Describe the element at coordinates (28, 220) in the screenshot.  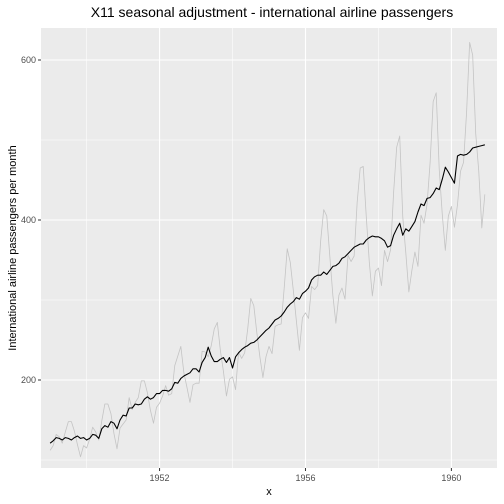
I see `y-tick-label: 400` at that location.